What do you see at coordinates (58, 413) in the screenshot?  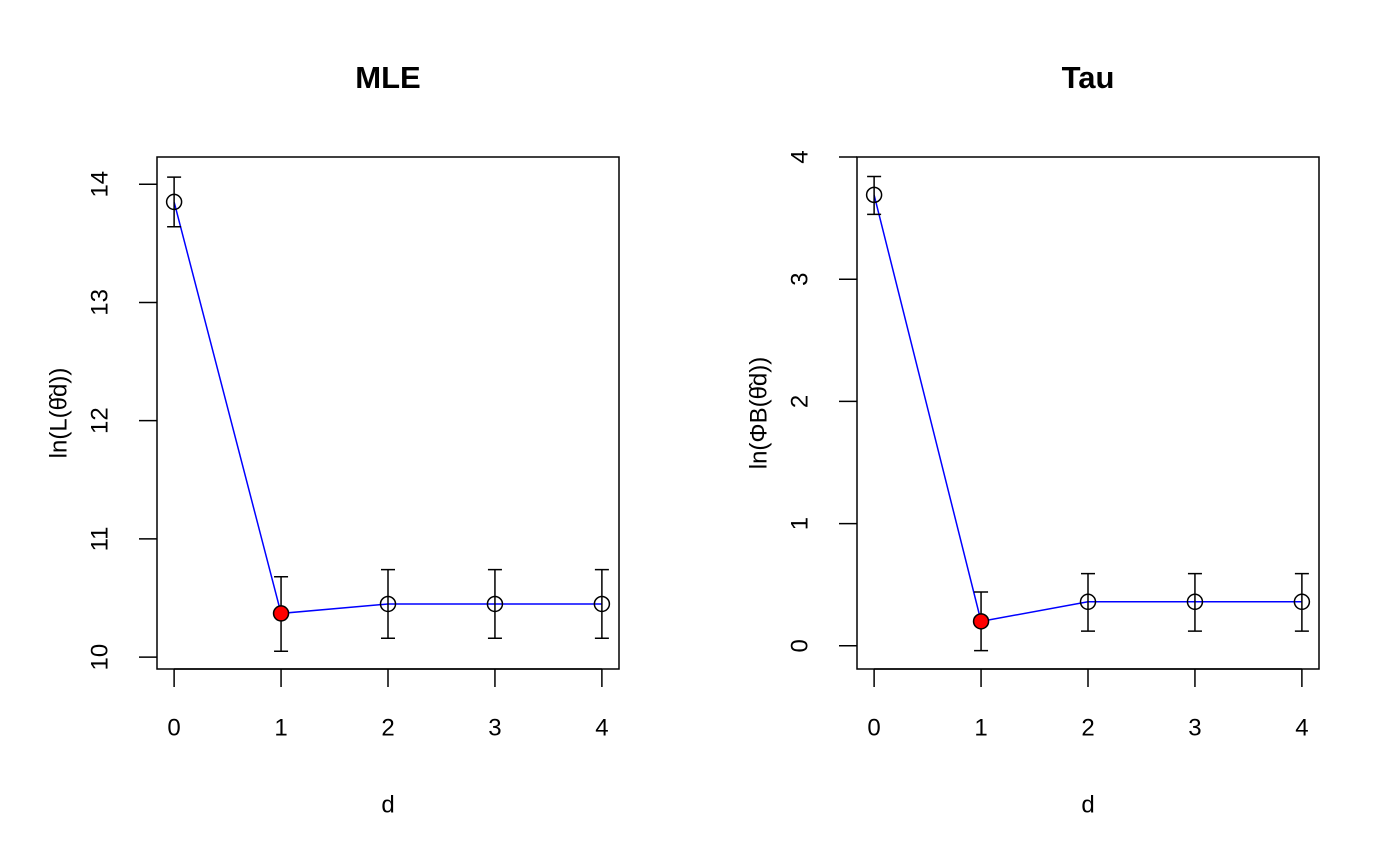 I see `y-axis-label: ln(L(θ̂d))` at bounding box center [58, 413].